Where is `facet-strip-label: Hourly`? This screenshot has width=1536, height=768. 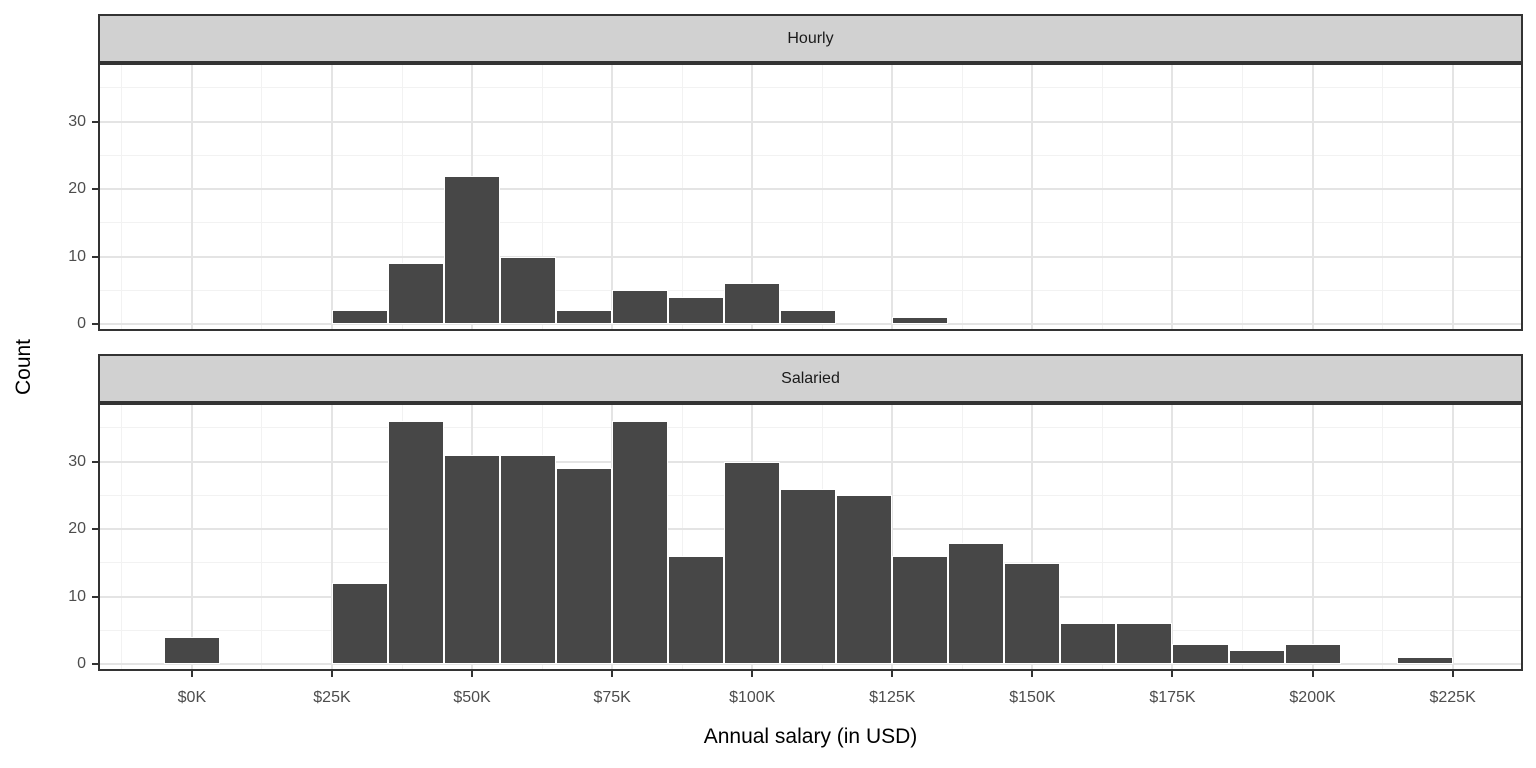
facet-strip-label: Hourly is located at coordinates (810, 38).